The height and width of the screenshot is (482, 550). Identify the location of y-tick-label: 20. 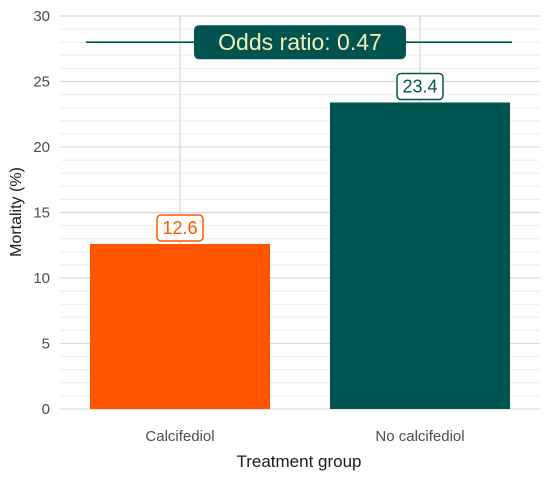
(41, 147).